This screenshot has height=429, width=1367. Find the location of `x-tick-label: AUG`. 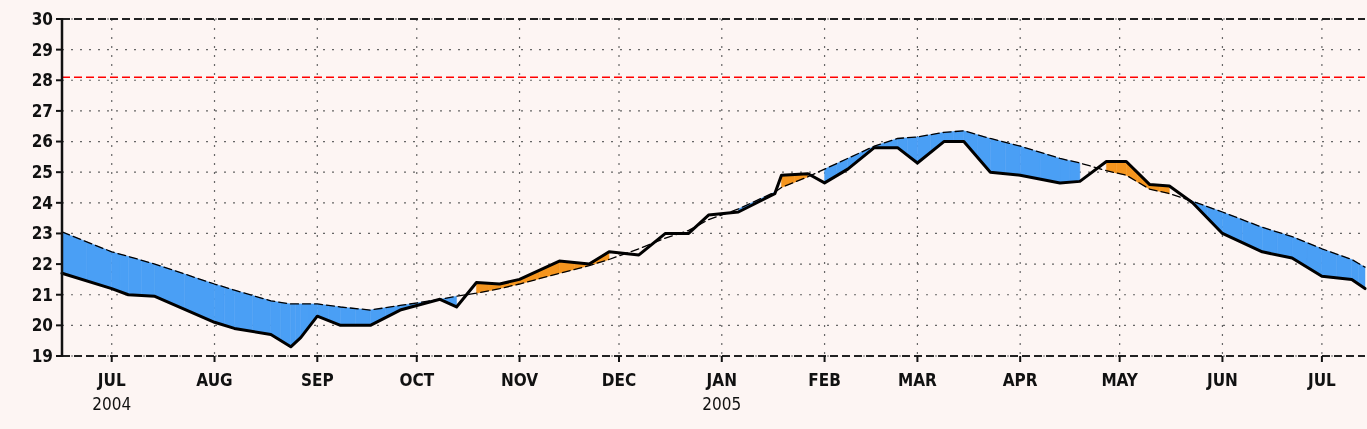

x-tick-label: AUG is located at coordinates (214, 380).